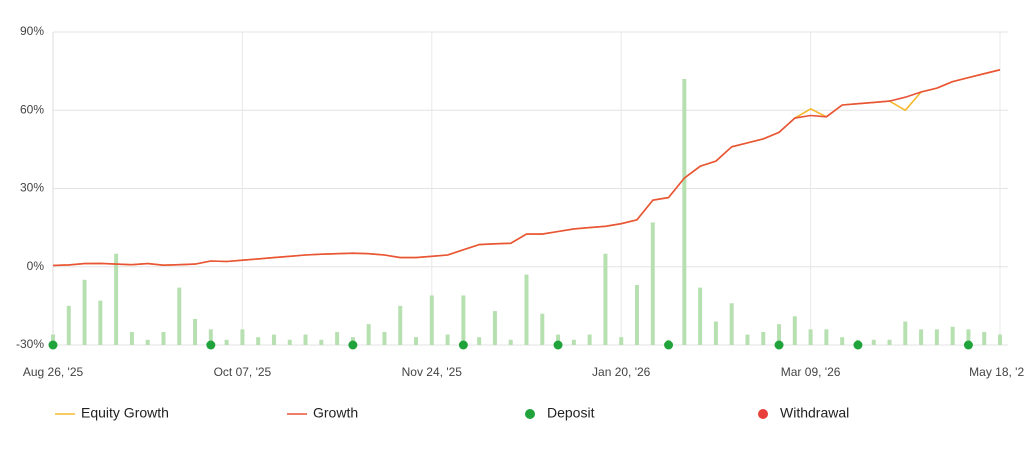  What do you see at coordinates (811, 372) in the screenshot?
I see `x-tick-label: Mar 09, '26` at bounding box center [811, 372].